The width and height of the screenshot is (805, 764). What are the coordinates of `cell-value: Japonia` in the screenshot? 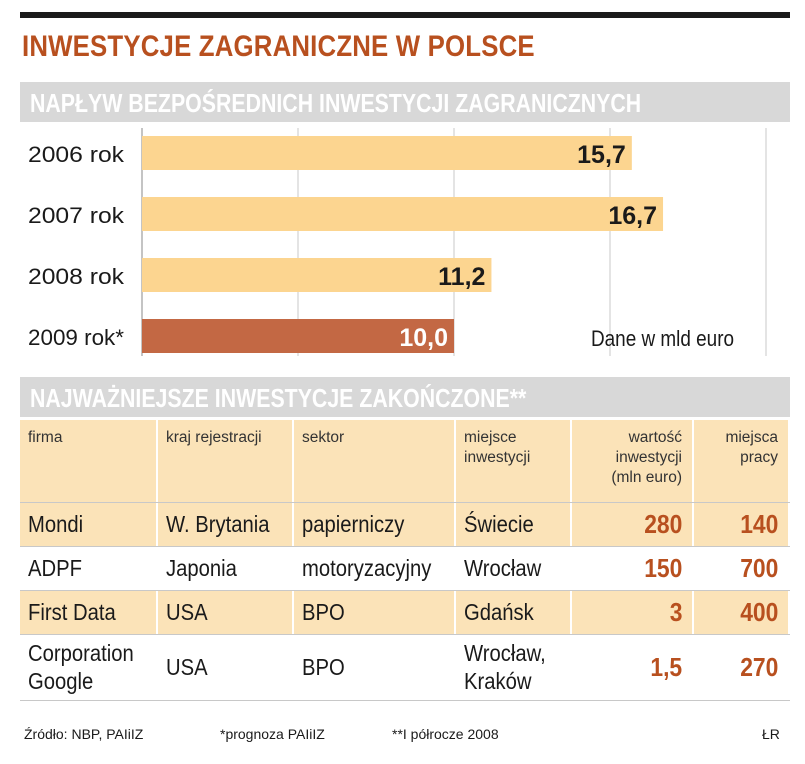 It's located at (201, 568).